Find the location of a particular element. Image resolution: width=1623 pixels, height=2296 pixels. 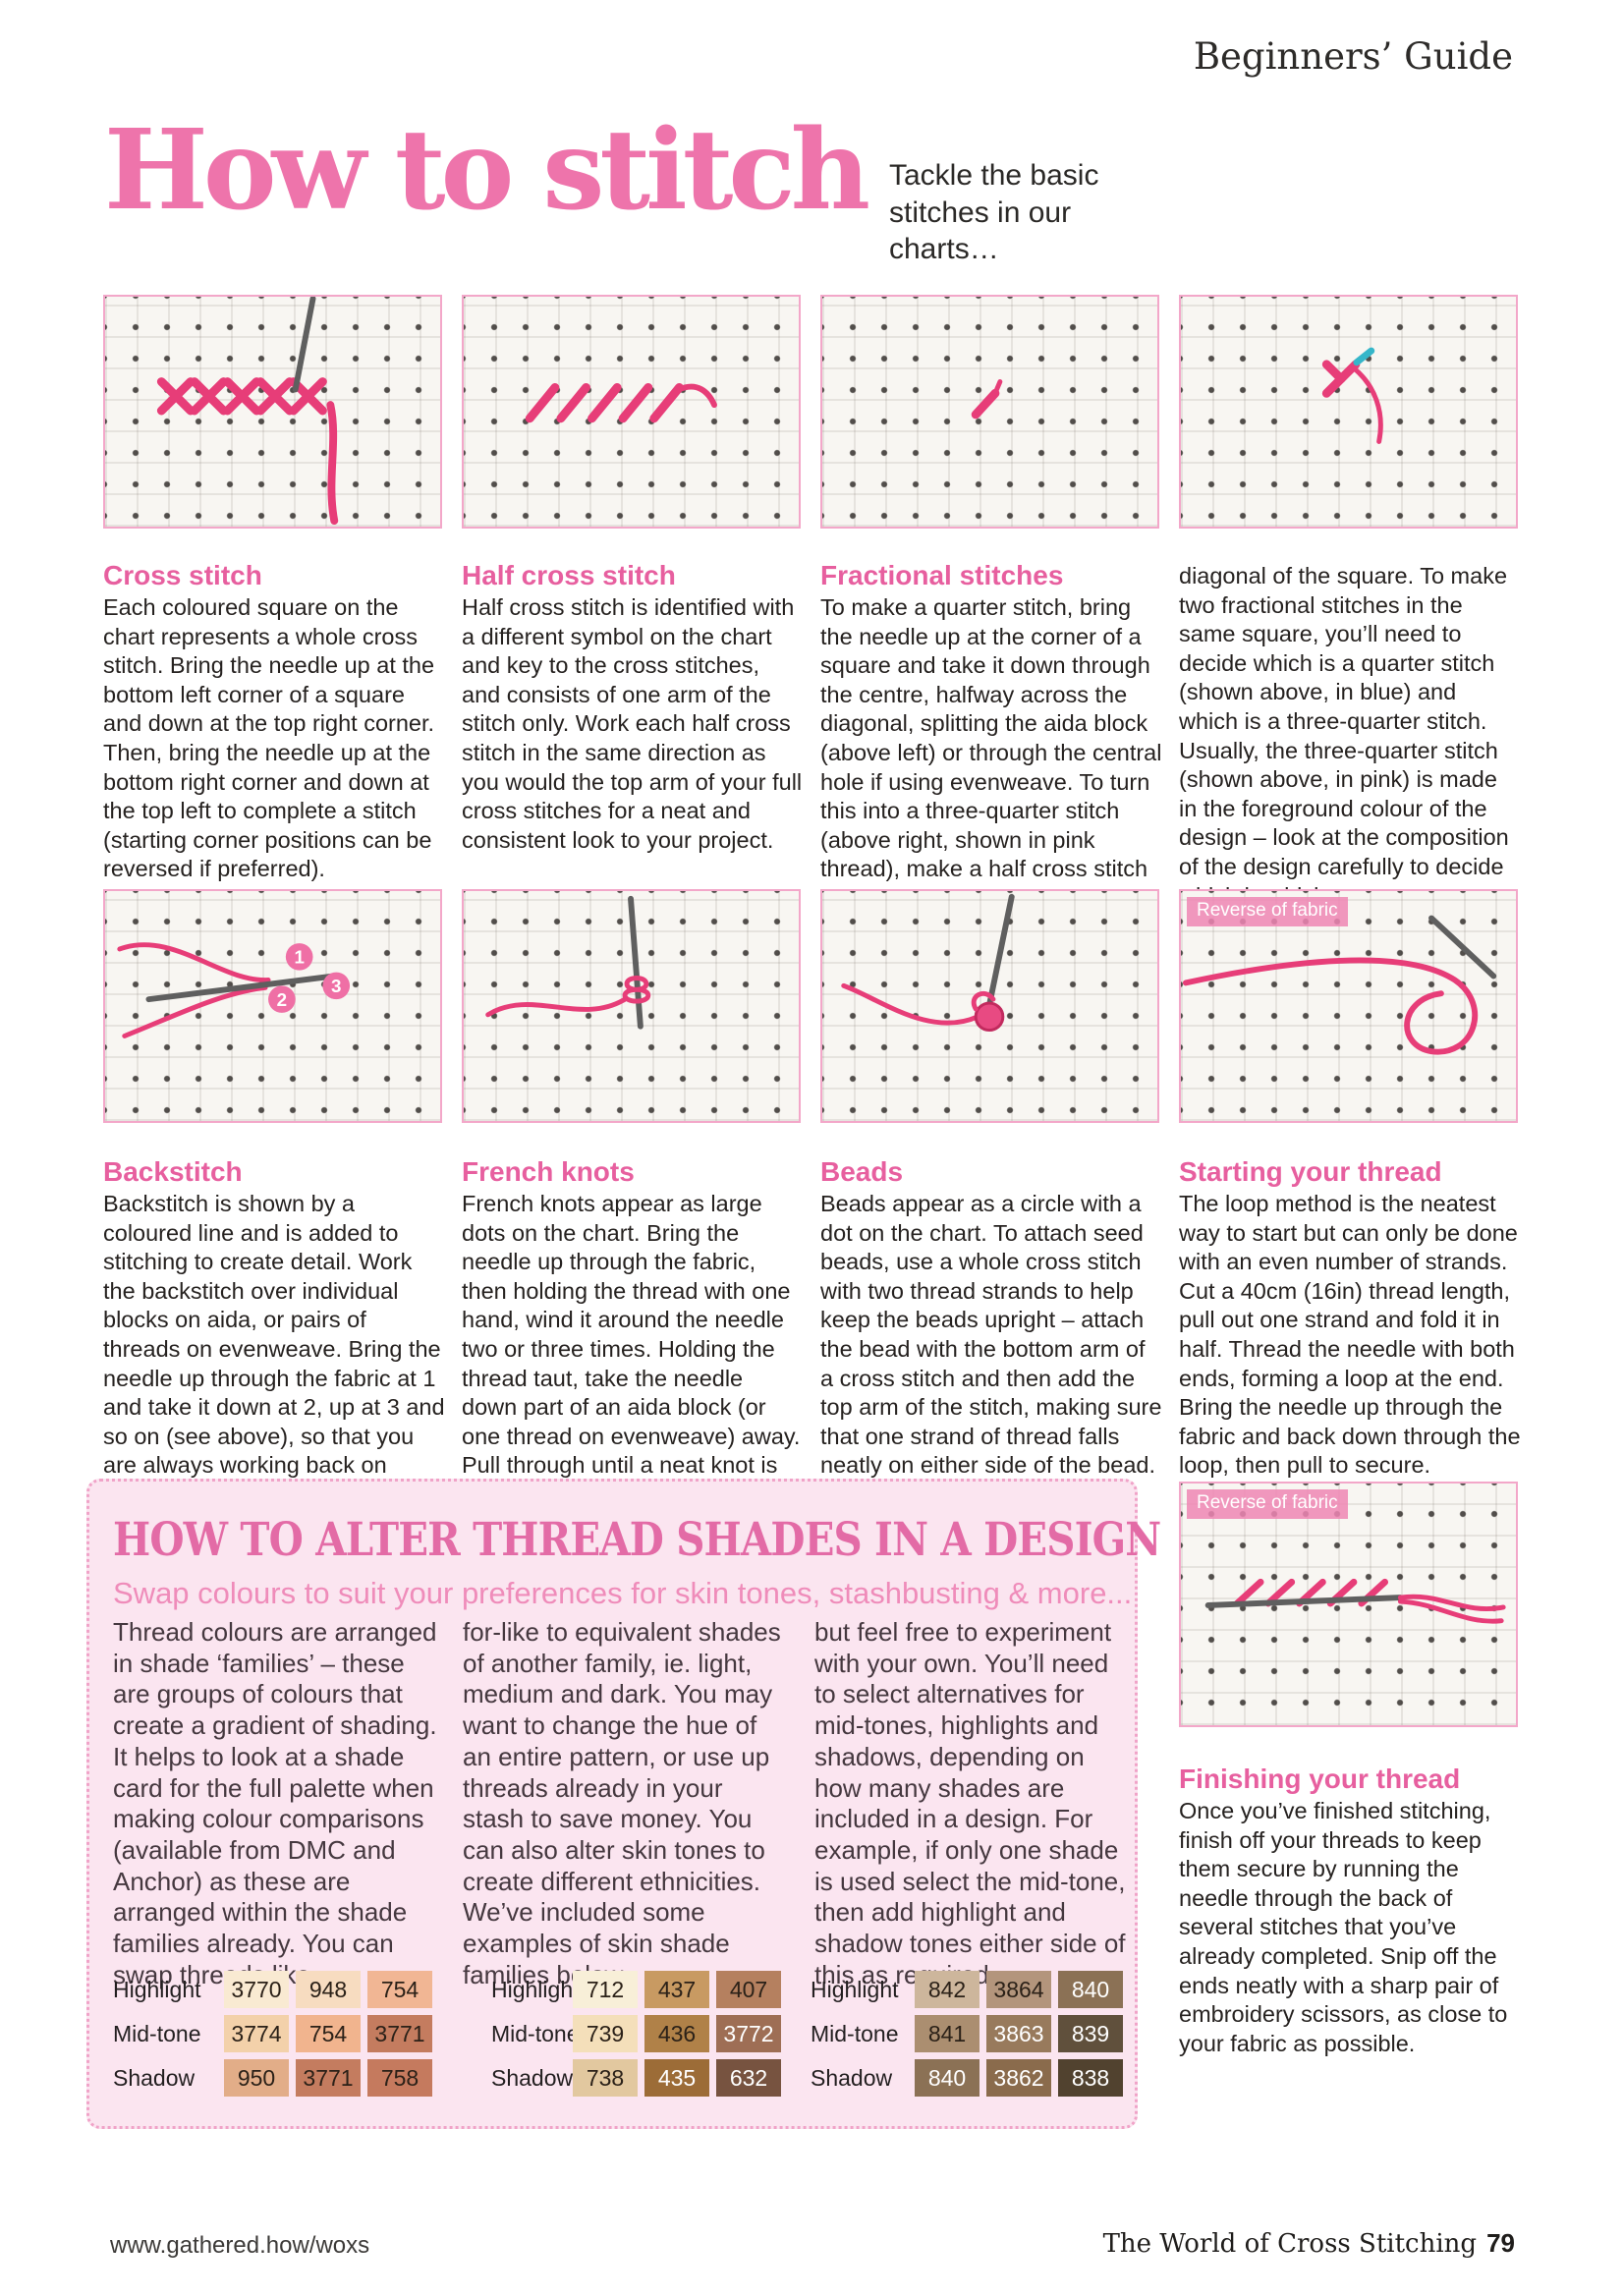

swatch: 950 is located at coordinates (256, 2078).